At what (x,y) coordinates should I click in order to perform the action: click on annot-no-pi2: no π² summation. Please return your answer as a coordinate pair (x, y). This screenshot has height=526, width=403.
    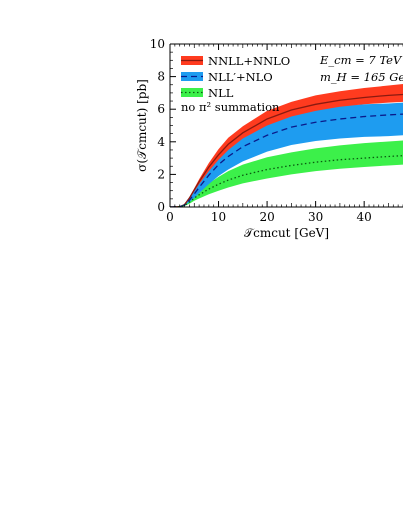
    Looking at the image, I should click on (230, 107).